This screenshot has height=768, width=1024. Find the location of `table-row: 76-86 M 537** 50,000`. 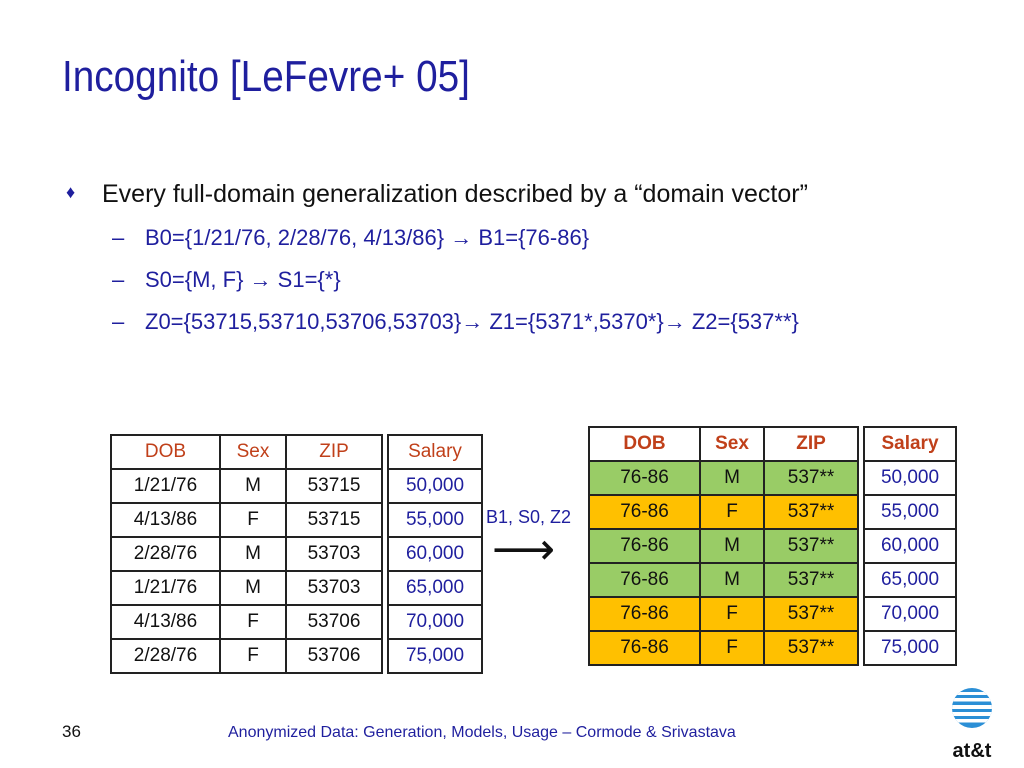

table-row: 76-86 M 537** 50,000 is located at coordinates (772, 478).